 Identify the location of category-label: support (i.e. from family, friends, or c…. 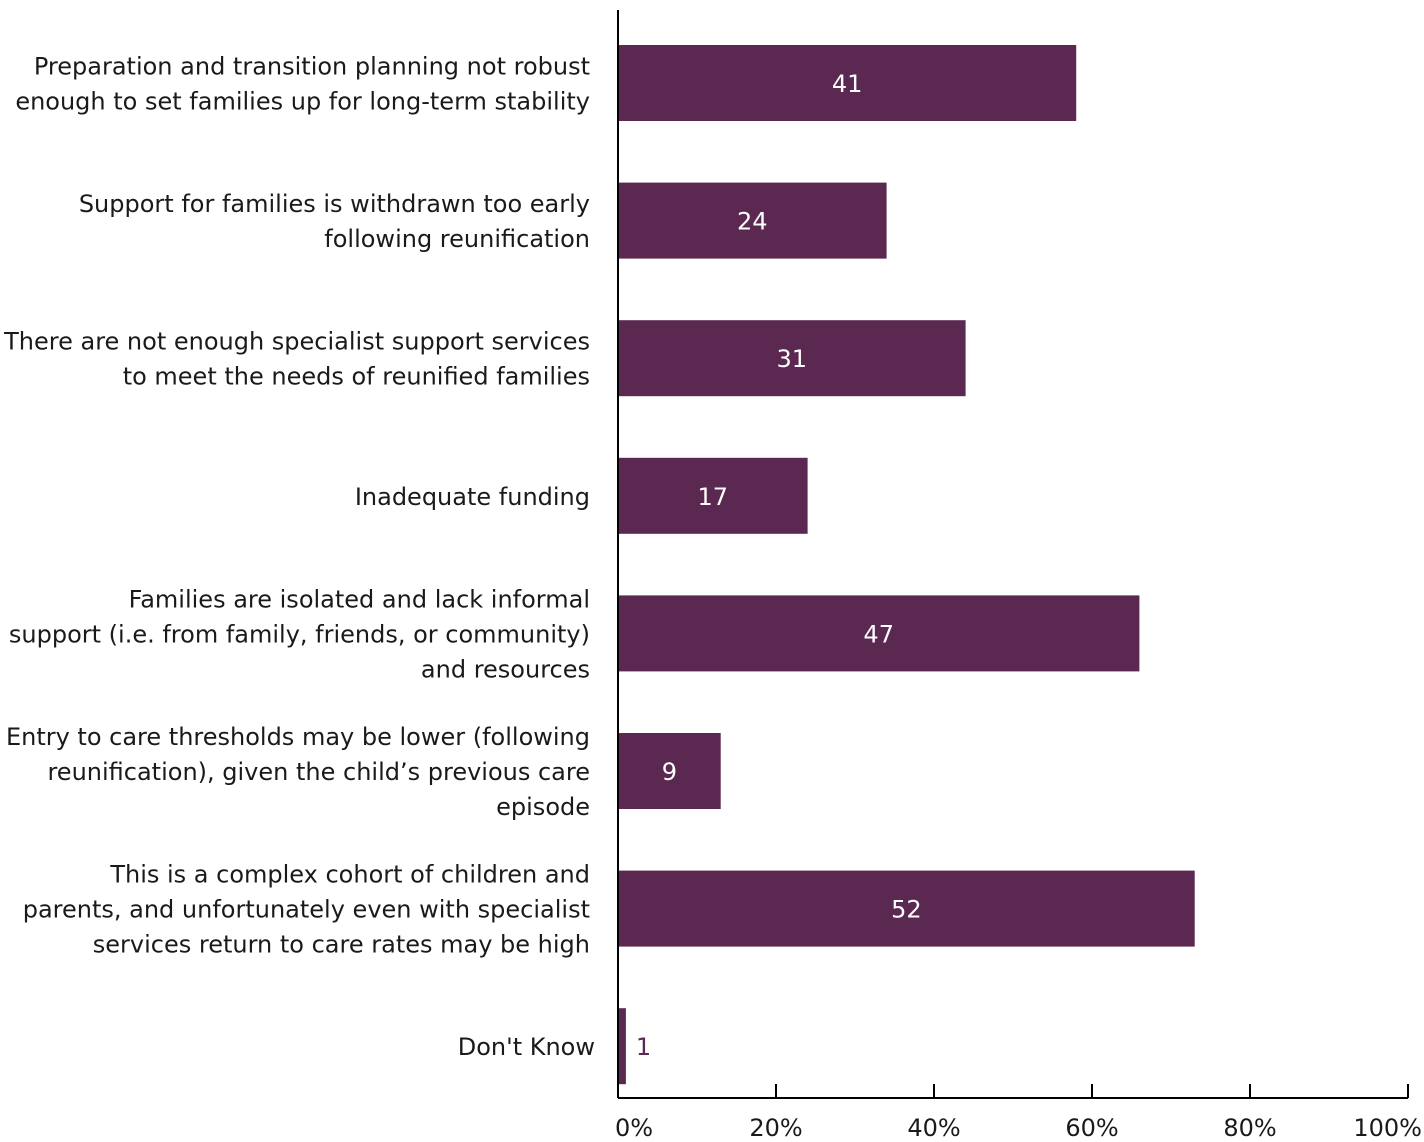
(299, 634).